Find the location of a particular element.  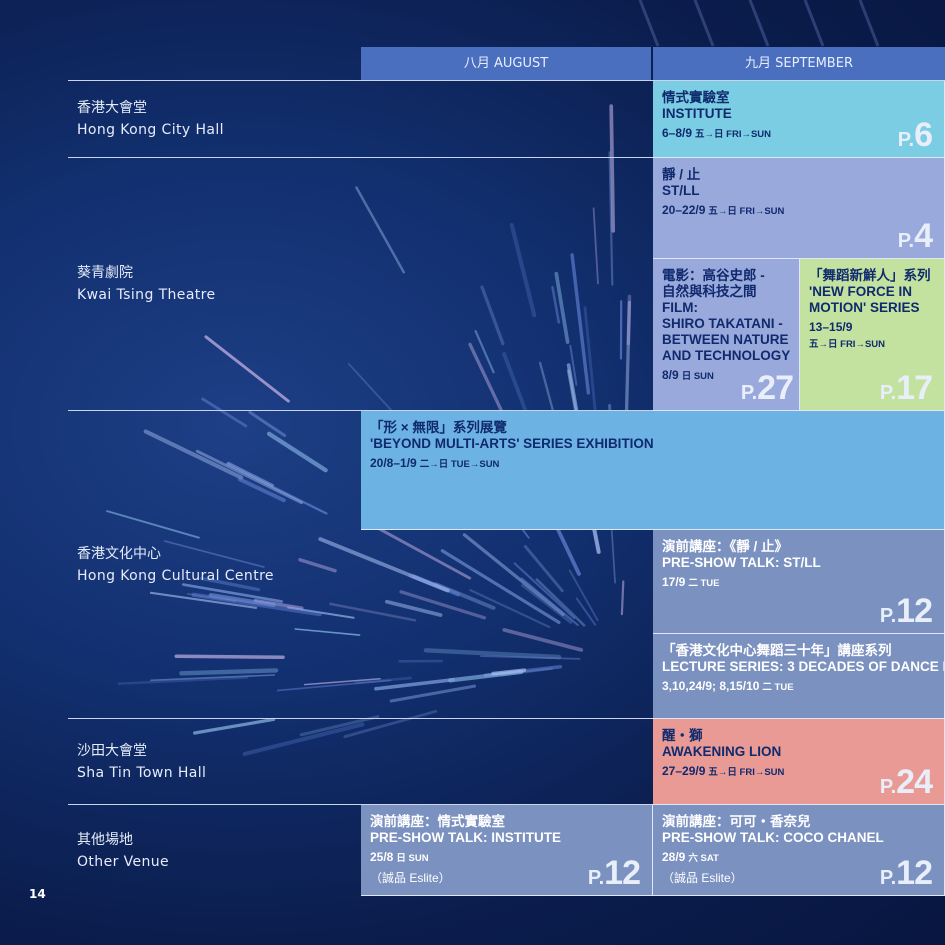

event-date: 3,10,24/9; 8,15/10 二 TUE is located at coordinates (728, 686).